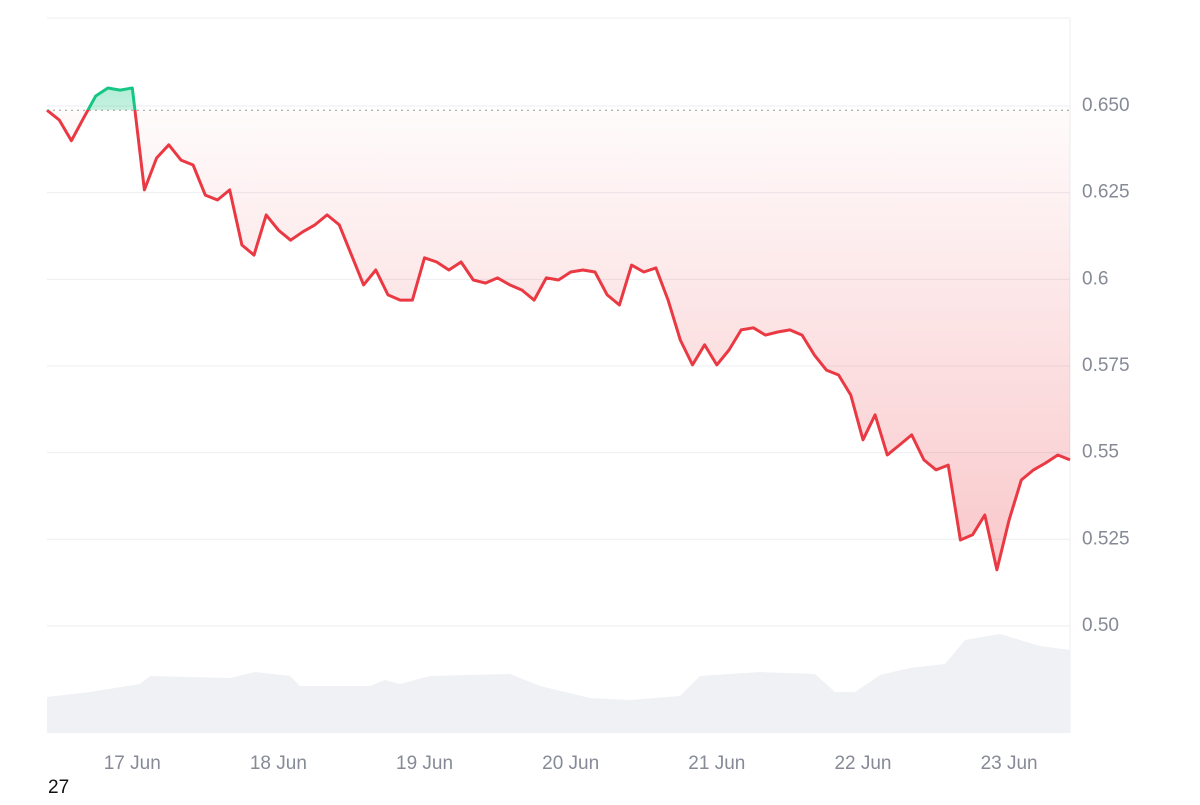  Describe the element at coordinates (1095, 278) in the screenshot. I see `y-tick-label: 0.6` at that location.